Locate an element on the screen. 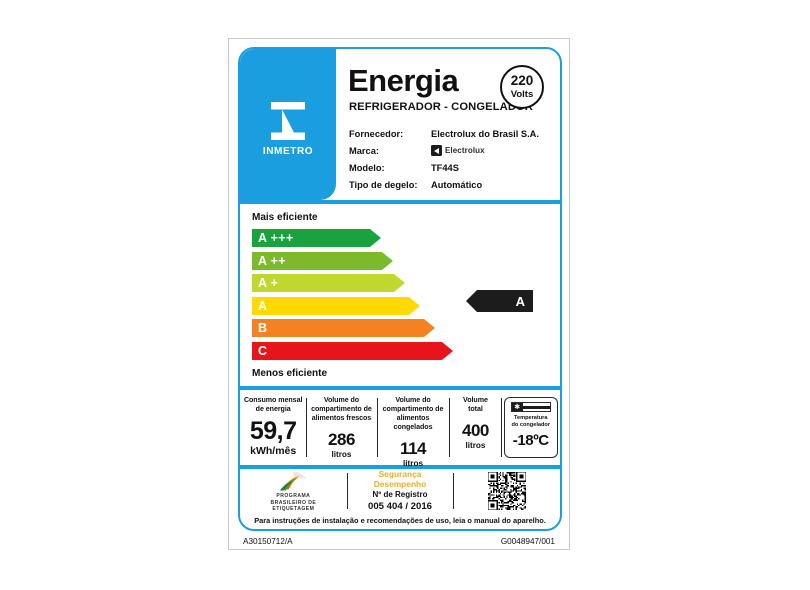  efficiency-bar-list: A +++ A ++ A + A B C is located at coordinates (352, 296).